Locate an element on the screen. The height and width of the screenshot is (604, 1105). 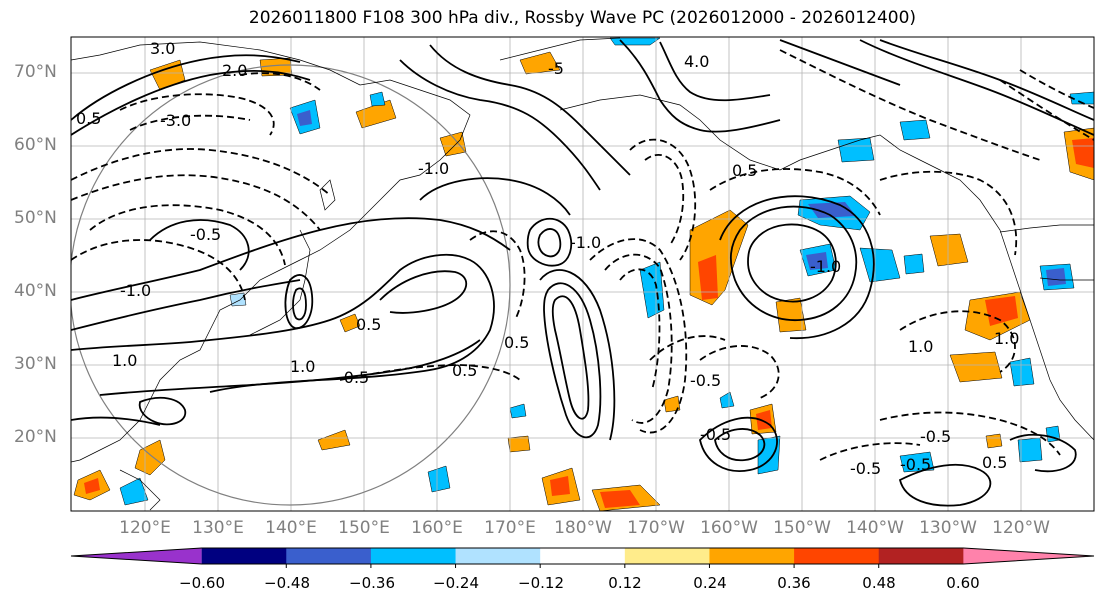
contour-label: -3.0 is located at coordinates (175, 120).